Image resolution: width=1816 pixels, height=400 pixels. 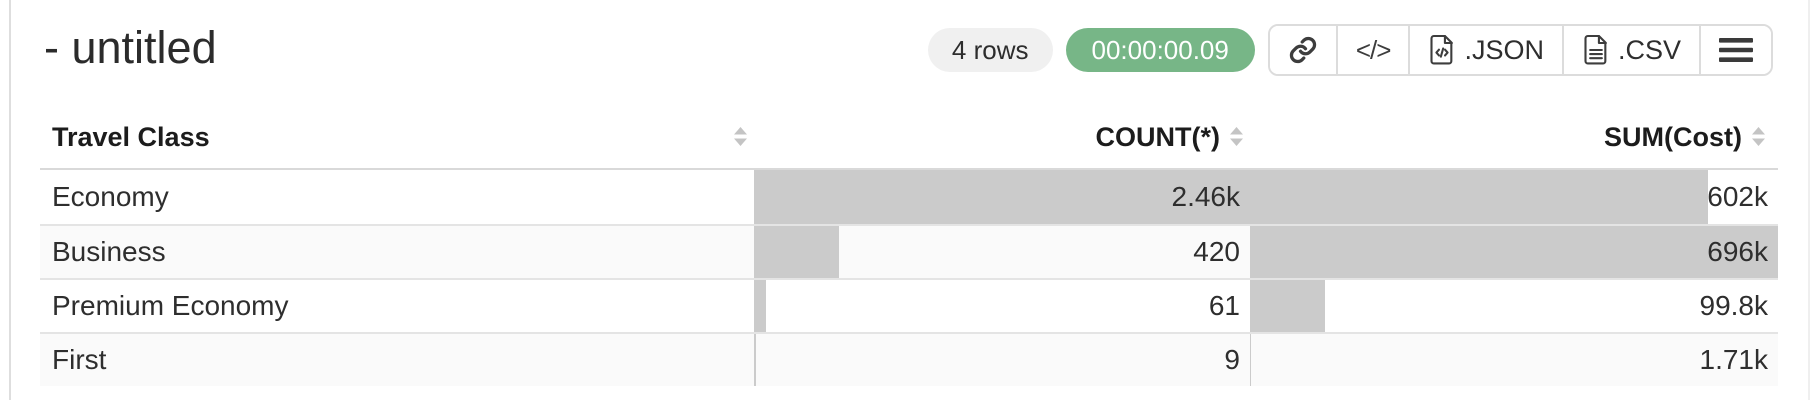 What do you see at coordinates (1734, 305) in the screenshot?
I see `sum-value: 99.8k` at bounding box center [1734, 305].